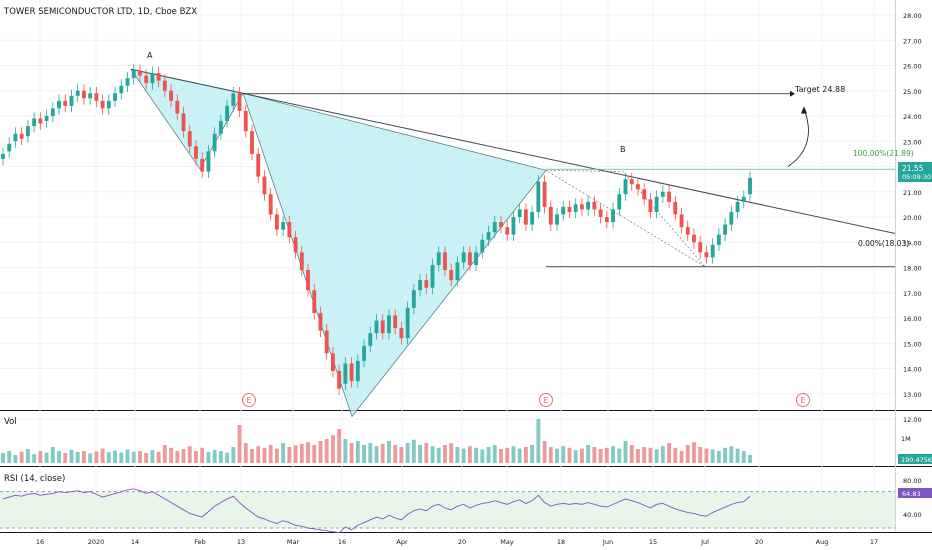 The height and width of the screenshot is (550, 932). What do you see at coordinates (759, 542) in the screenshot?
I see `time-label-14: 20` at bounding box center [759, 542].